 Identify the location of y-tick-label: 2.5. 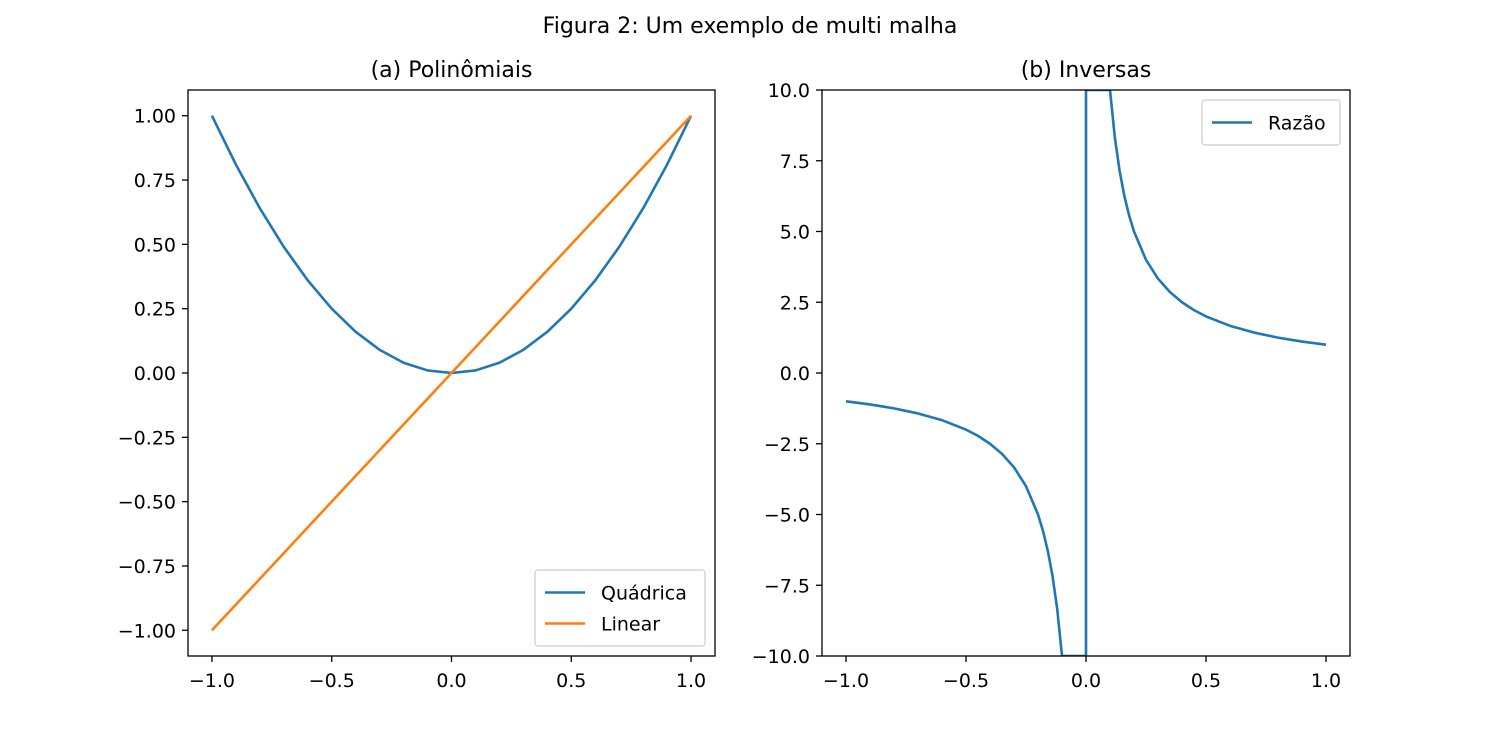
(795, 303).